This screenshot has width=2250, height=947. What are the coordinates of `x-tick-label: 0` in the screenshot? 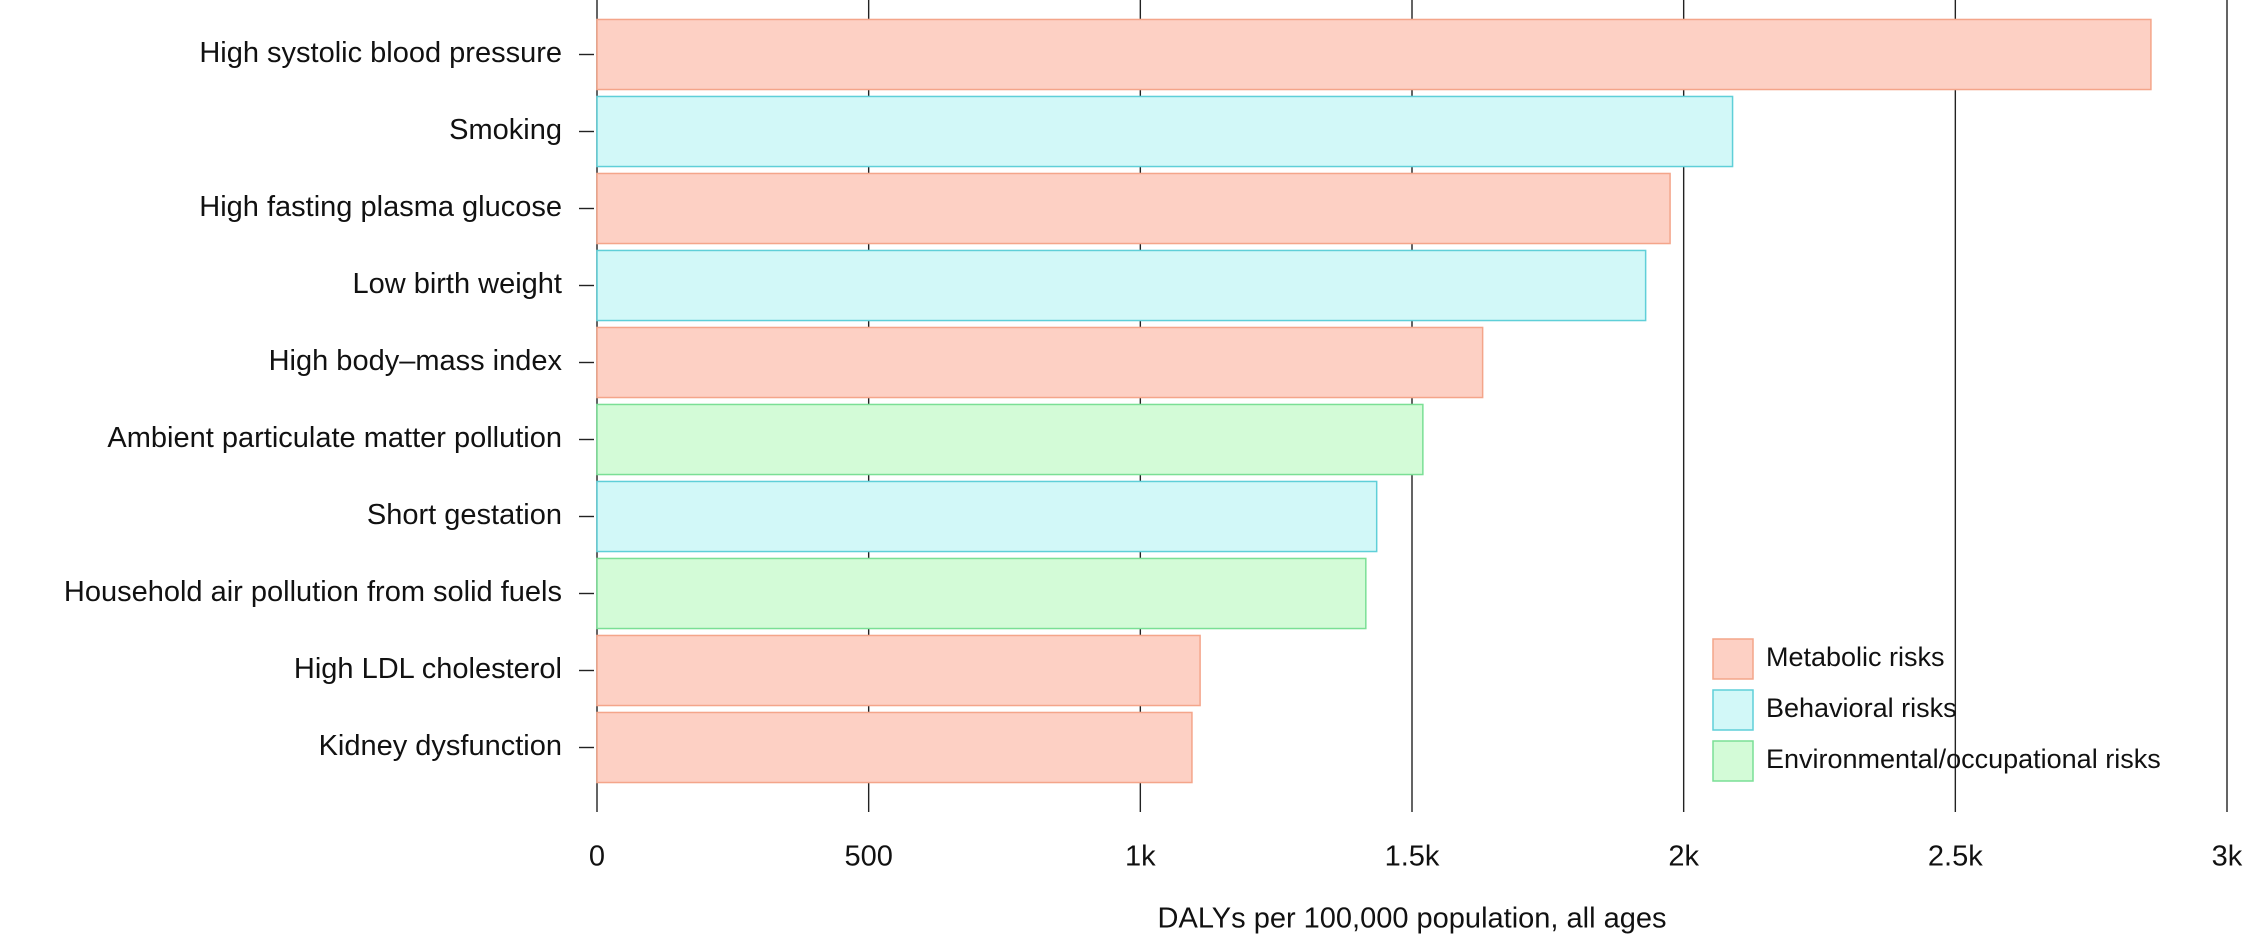 It's located at (597, 857).